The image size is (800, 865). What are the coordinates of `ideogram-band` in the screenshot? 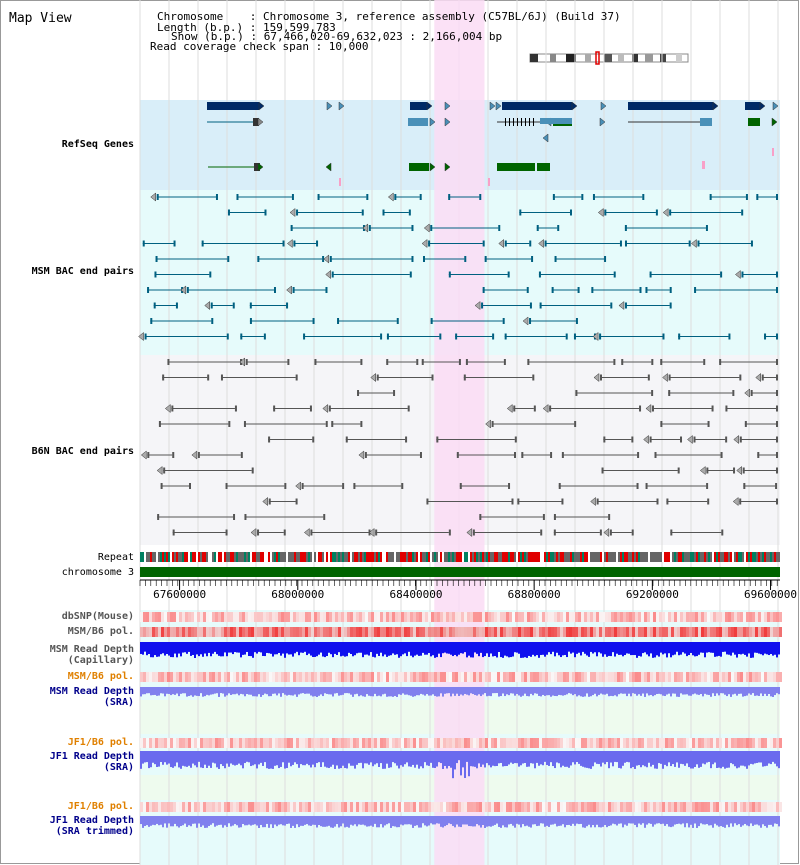 It's located at (621, 58).